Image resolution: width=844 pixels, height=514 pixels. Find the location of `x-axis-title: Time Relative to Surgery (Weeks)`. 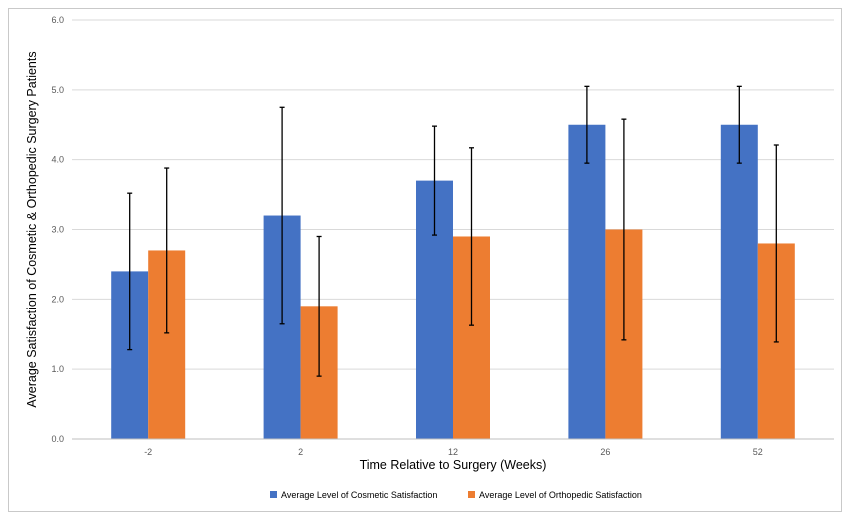

x-axis-title: Time Relative to Surgery (Weeks) is located at coordinates (453, 465).